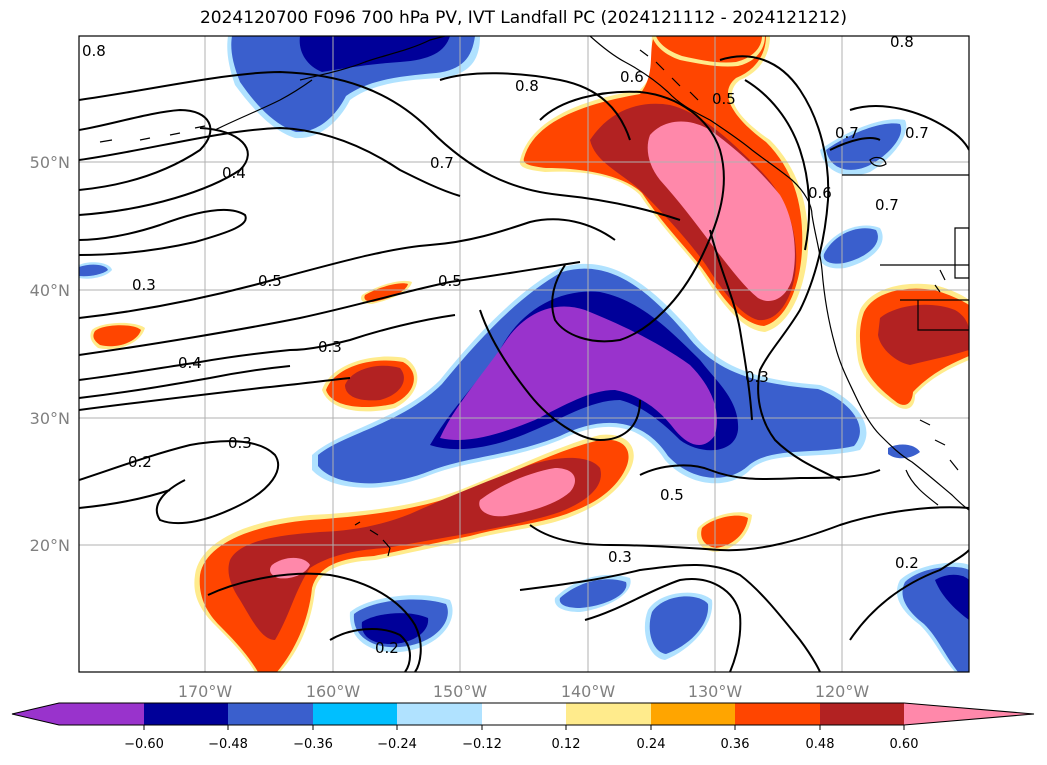 This screenshot has height=765, width=1047. Describe the element at coordinates (664, 184) in the screenshot. I see `positive-field-northeast` at that location.